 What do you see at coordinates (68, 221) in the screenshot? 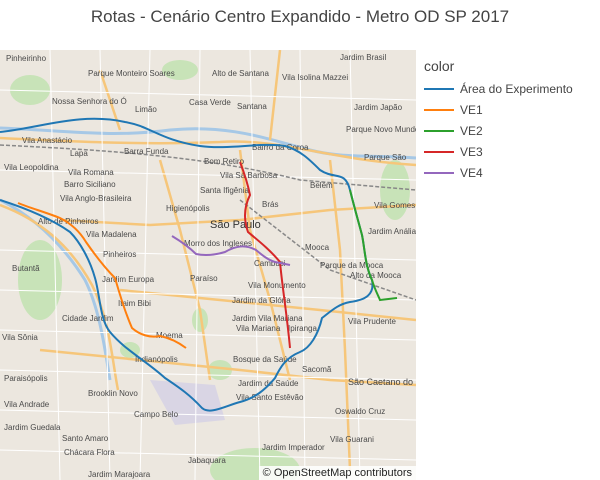
I see `place-label: Alto de Pinheiros` at bounding box center [68, 221].